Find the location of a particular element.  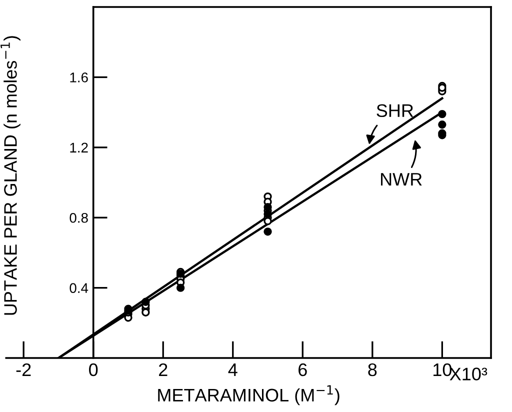

annotation: NWR is located at coordinates (401, 179).